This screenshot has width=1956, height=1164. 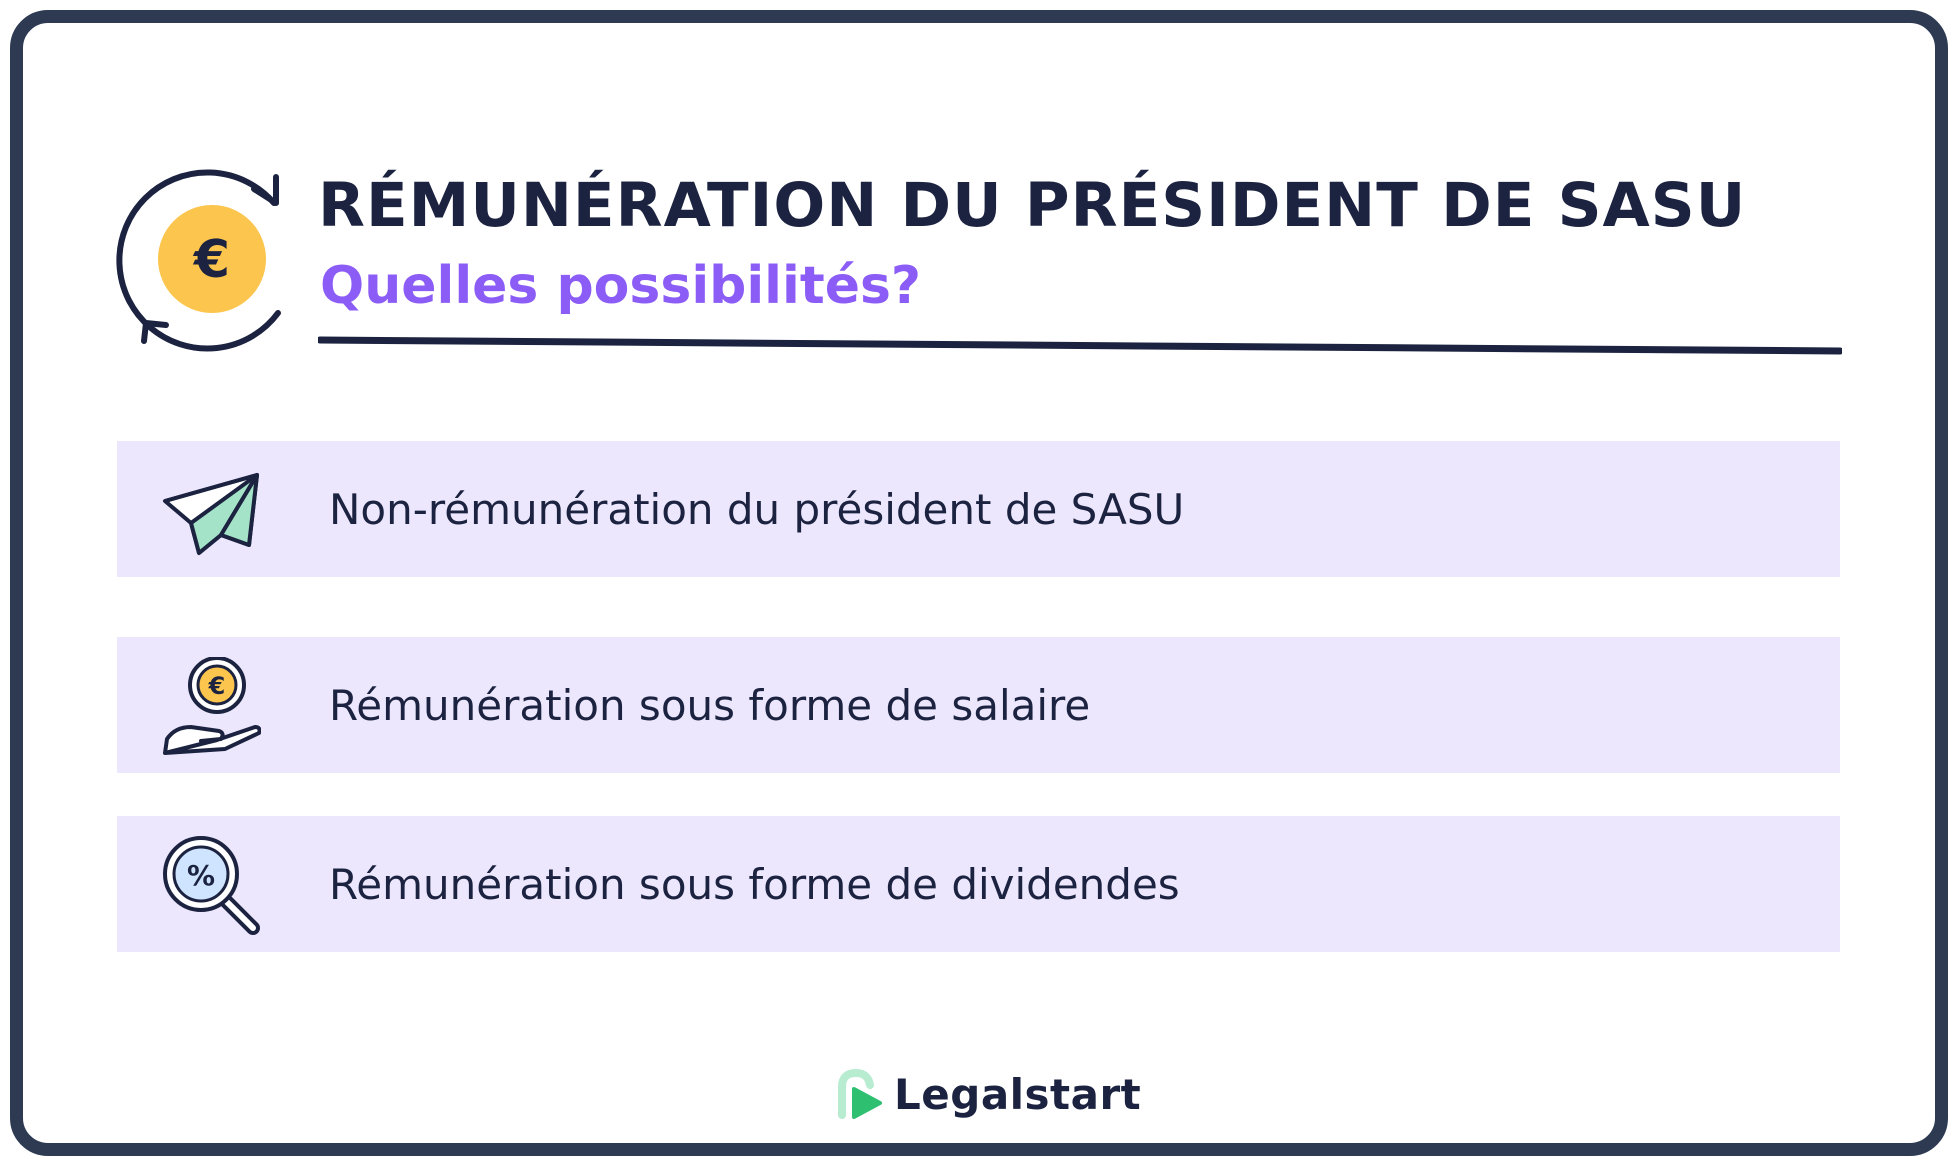 I want to click on hand-euro-coin-icon: €, so click(x=212, y=706).